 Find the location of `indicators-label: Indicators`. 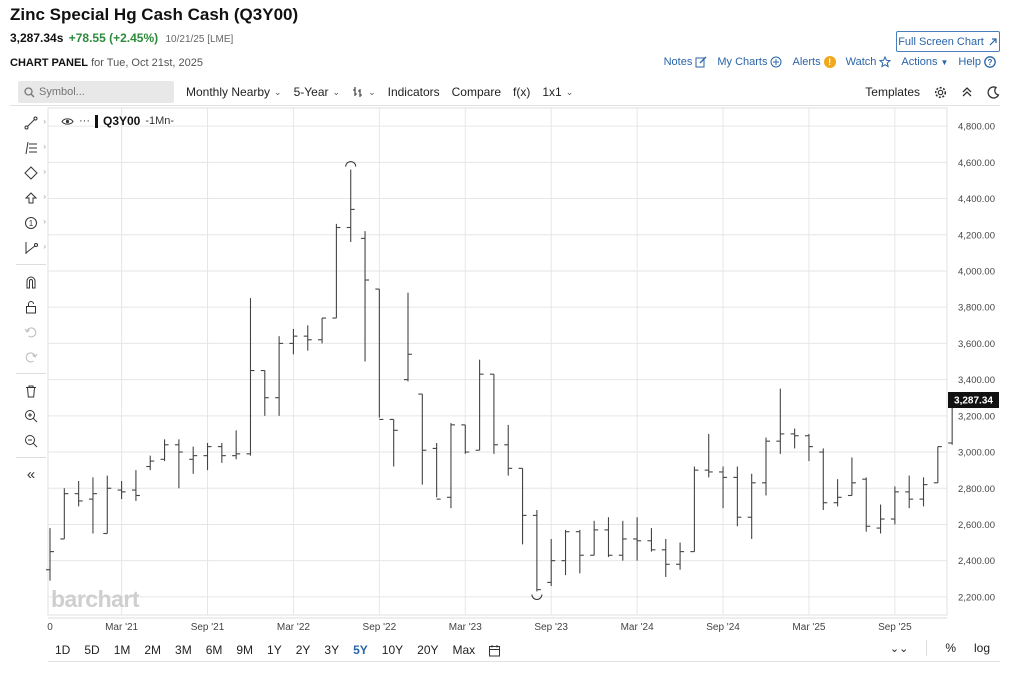

indicators-label: Indicators is located at coordinates (413, 92).